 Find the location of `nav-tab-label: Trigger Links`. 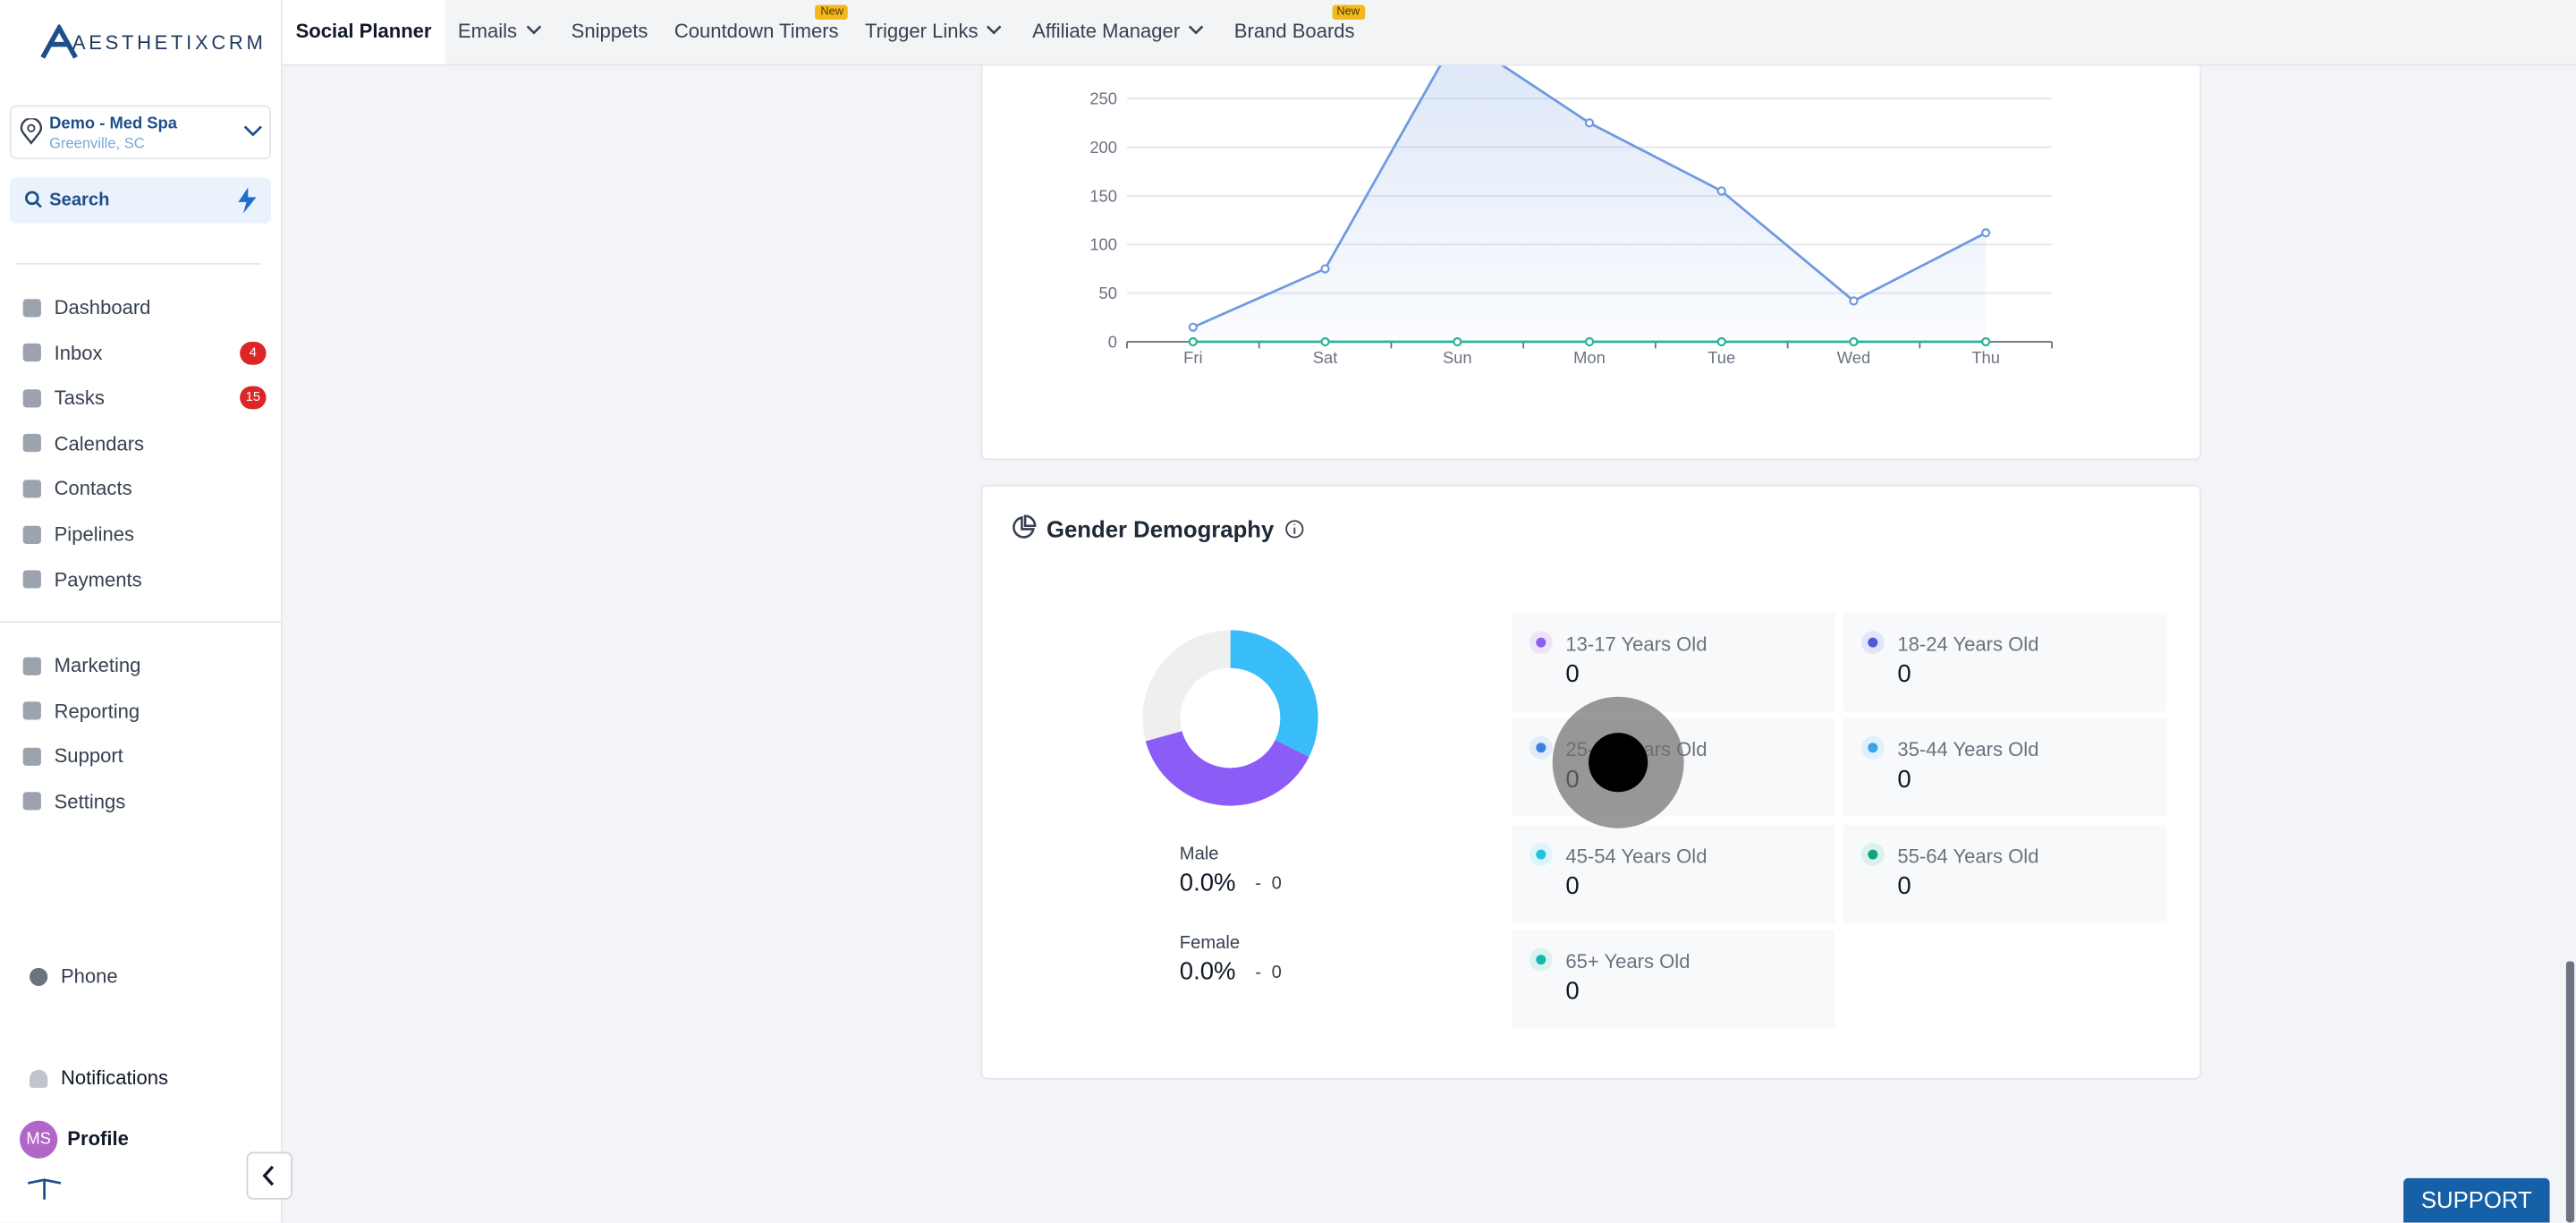

nav-tab-label: Trigger Links is located at coordinates (921, 31).